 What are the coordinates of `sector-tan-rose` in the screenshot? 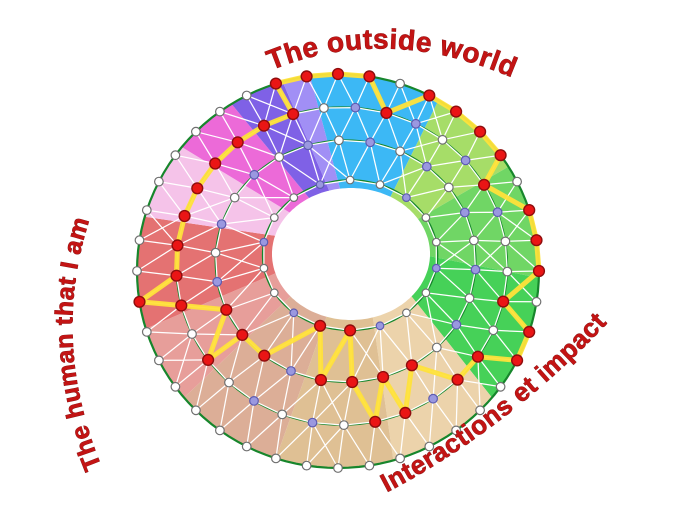 It's located at (255, 377).